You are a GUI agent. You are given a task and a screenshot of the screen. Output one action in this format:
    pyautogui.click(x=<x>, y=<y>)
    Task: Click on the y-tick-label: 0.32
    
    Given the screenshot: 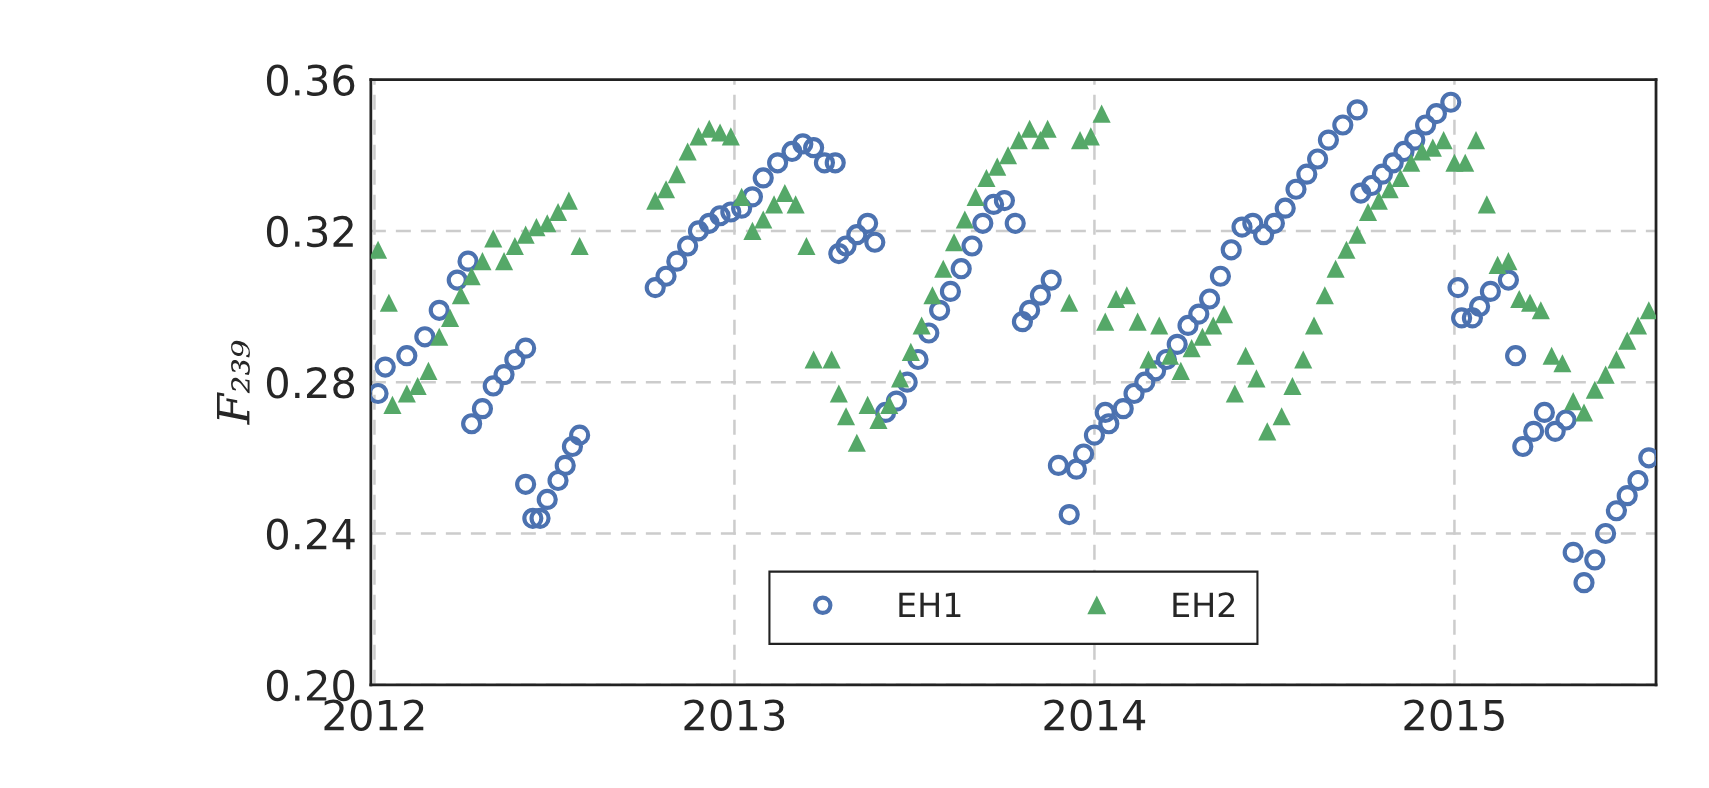 What is the action you would take?
    pyautogui.click(x=309, y=231)
    